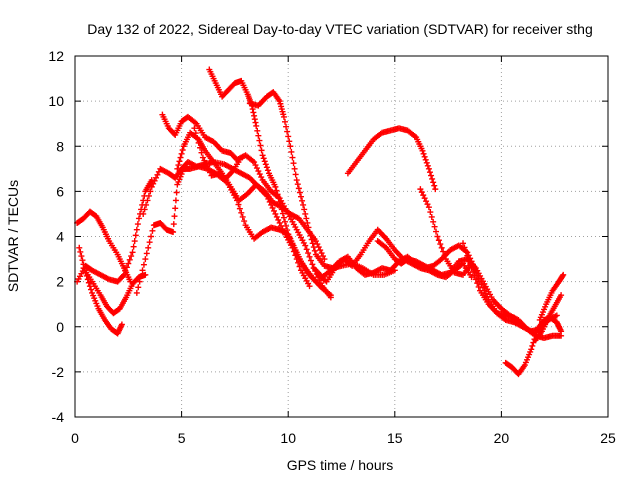 The width and height of the screenshot is (640, 480). Describe the element at coordinates (58, 417) in the screenshot. I see `y-tick-label: -4` at that location.